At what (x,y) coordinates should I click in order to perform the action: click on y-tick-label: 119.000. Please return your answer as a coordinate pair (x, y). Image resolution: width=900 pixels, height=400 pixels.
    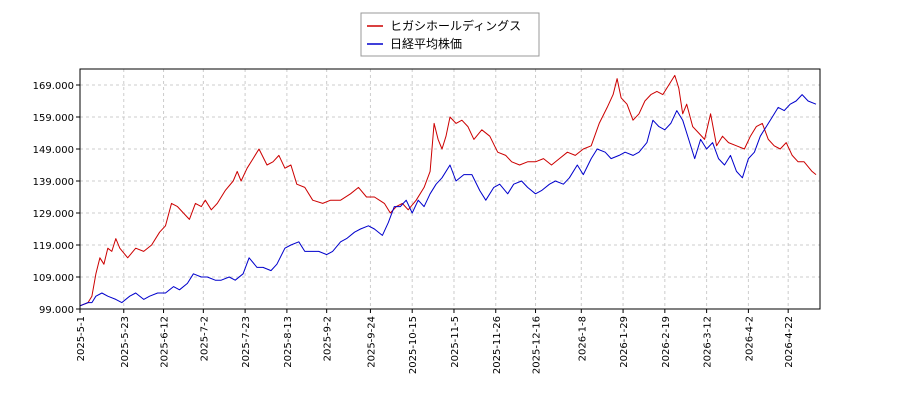
    Looking at the image, I should click on (53, 246).